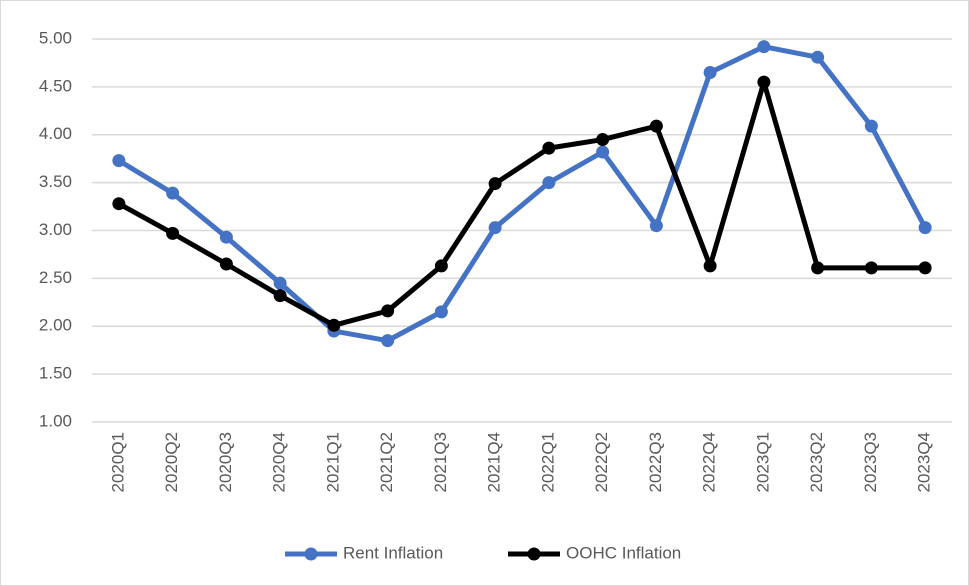 This screenshot has width=969, height=586. What do you see at coordinates (440, 462) in the screenshot?
I see `x-tick-label: 2021Q3` at bounding box center [440, 462].